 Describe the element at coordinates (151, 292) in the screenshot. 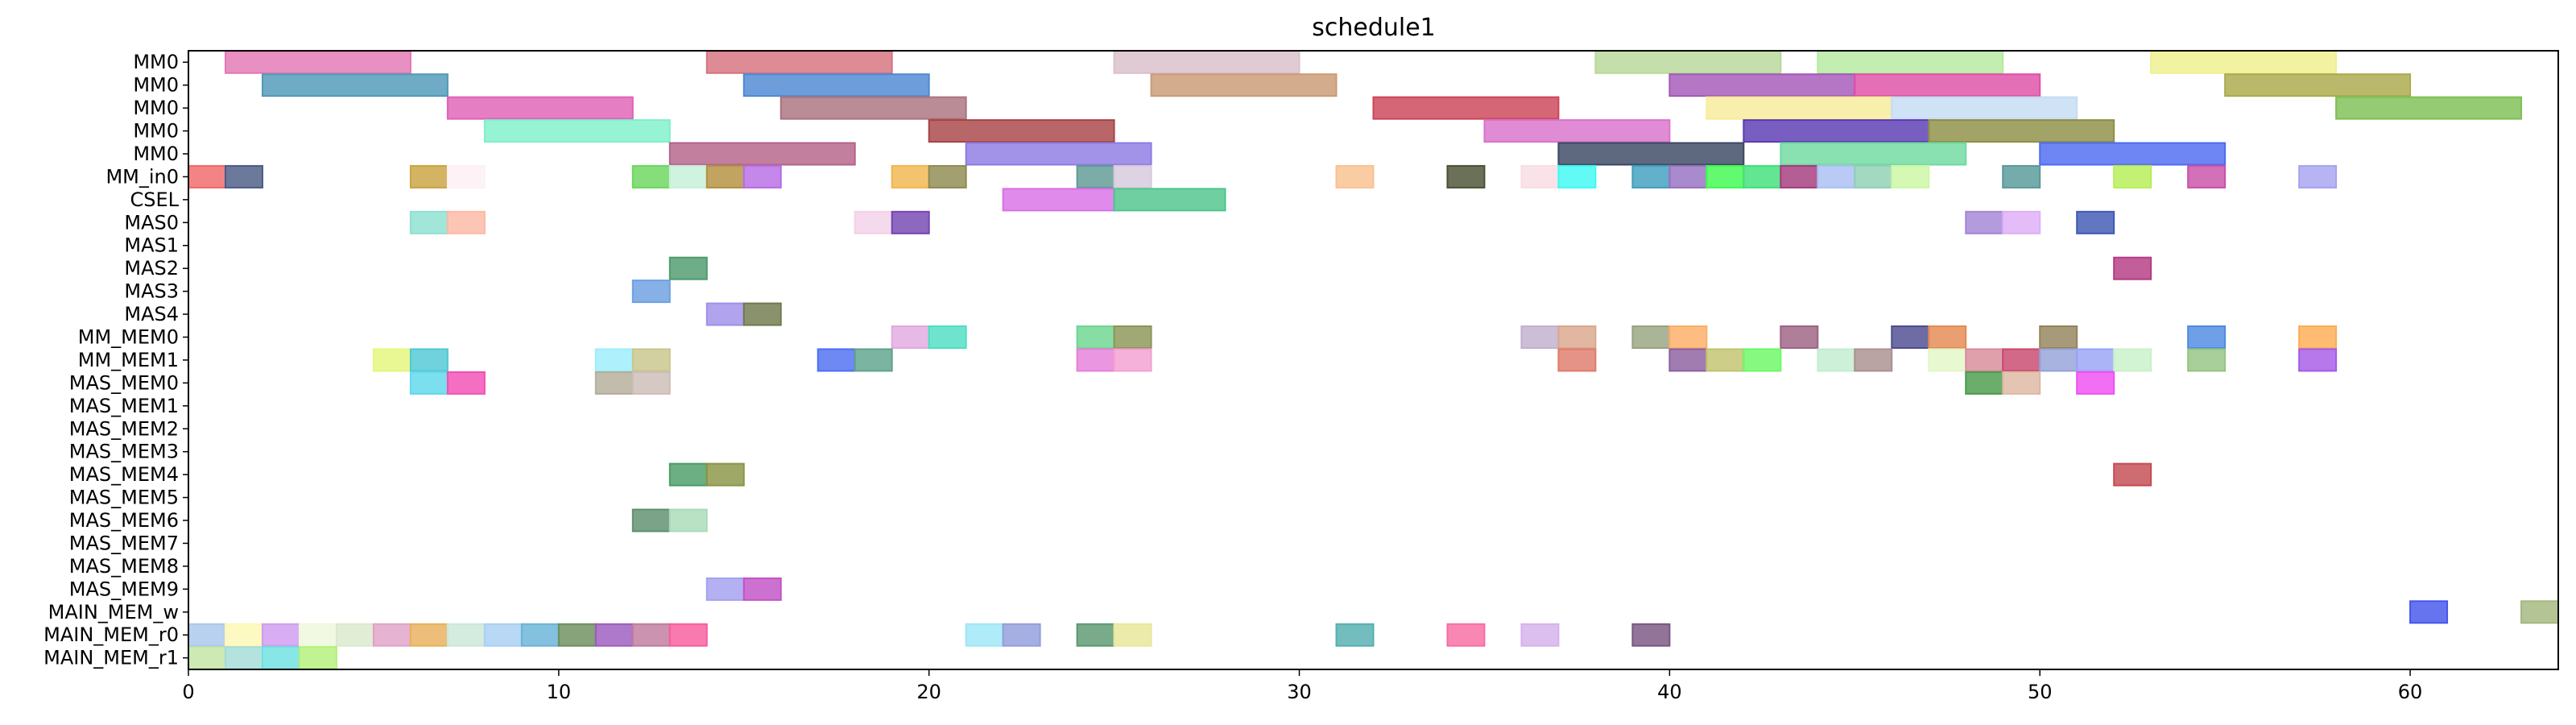

I see `y-tick-label-mas3-10: MAS3` at that location.